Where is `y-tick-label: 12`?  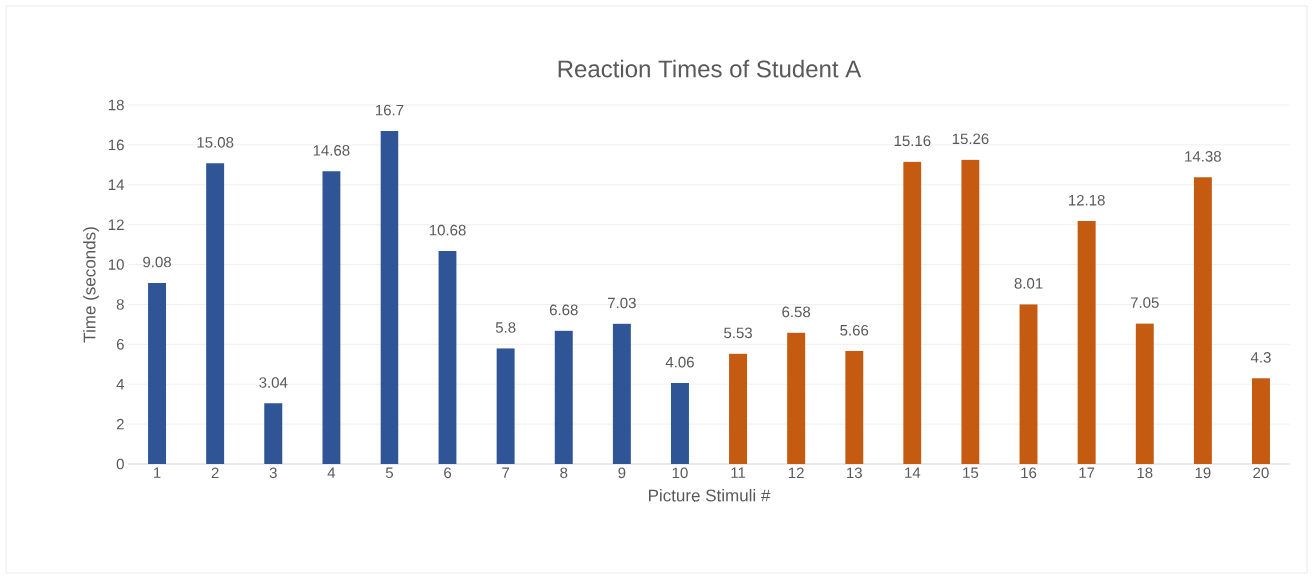 y-tick-label: 12 is located at coordinates (116, 224).